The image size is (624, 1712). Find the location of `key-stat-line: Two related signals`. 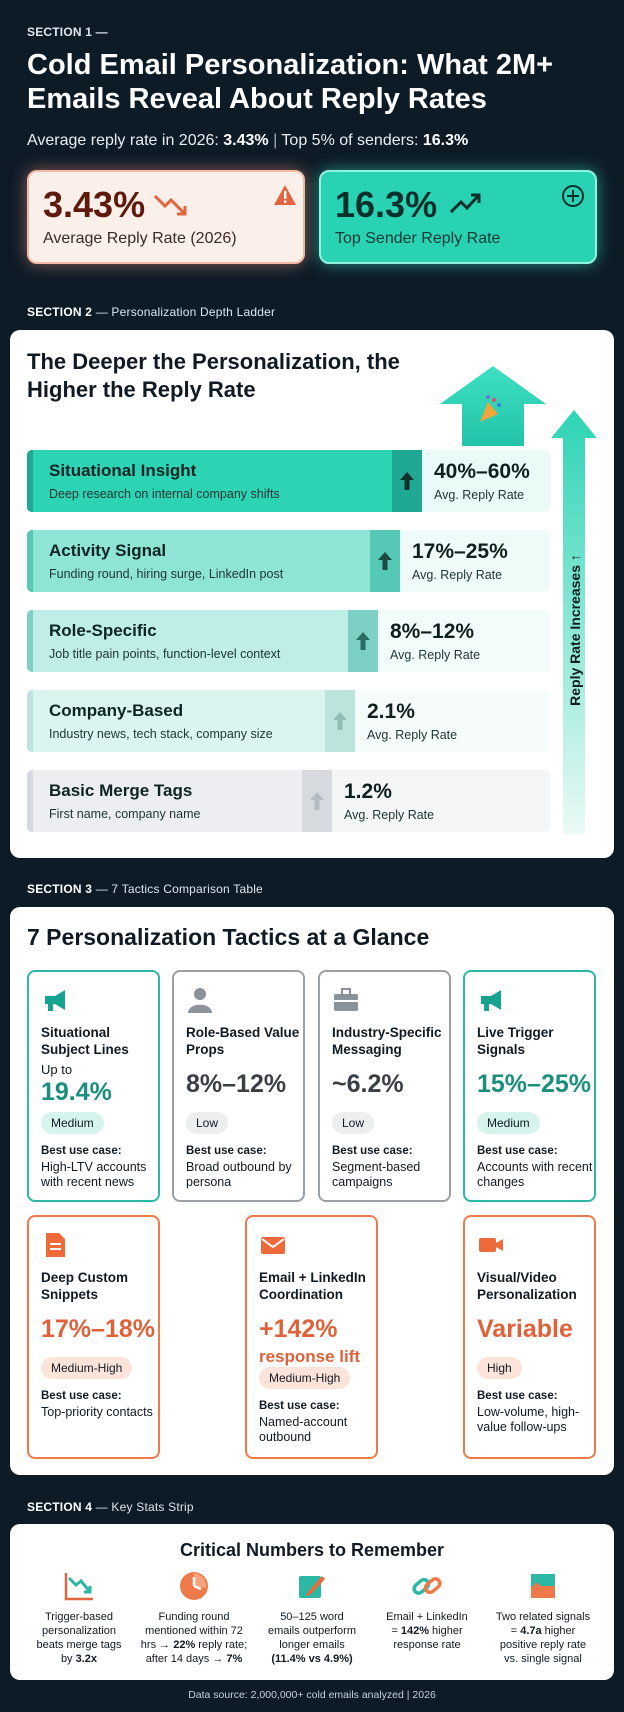

key-stat-line: Two related signals is located at coordinates (543, 1617).